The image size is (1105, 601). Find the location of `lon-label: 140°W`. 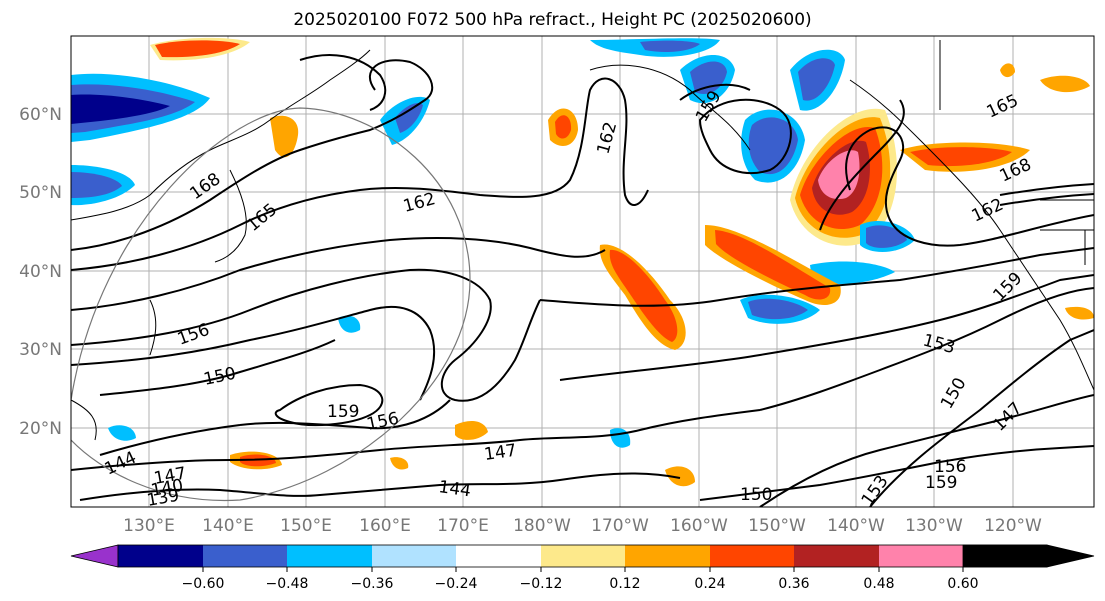

lon-label: 140°W is located at coordinates (856, 526).